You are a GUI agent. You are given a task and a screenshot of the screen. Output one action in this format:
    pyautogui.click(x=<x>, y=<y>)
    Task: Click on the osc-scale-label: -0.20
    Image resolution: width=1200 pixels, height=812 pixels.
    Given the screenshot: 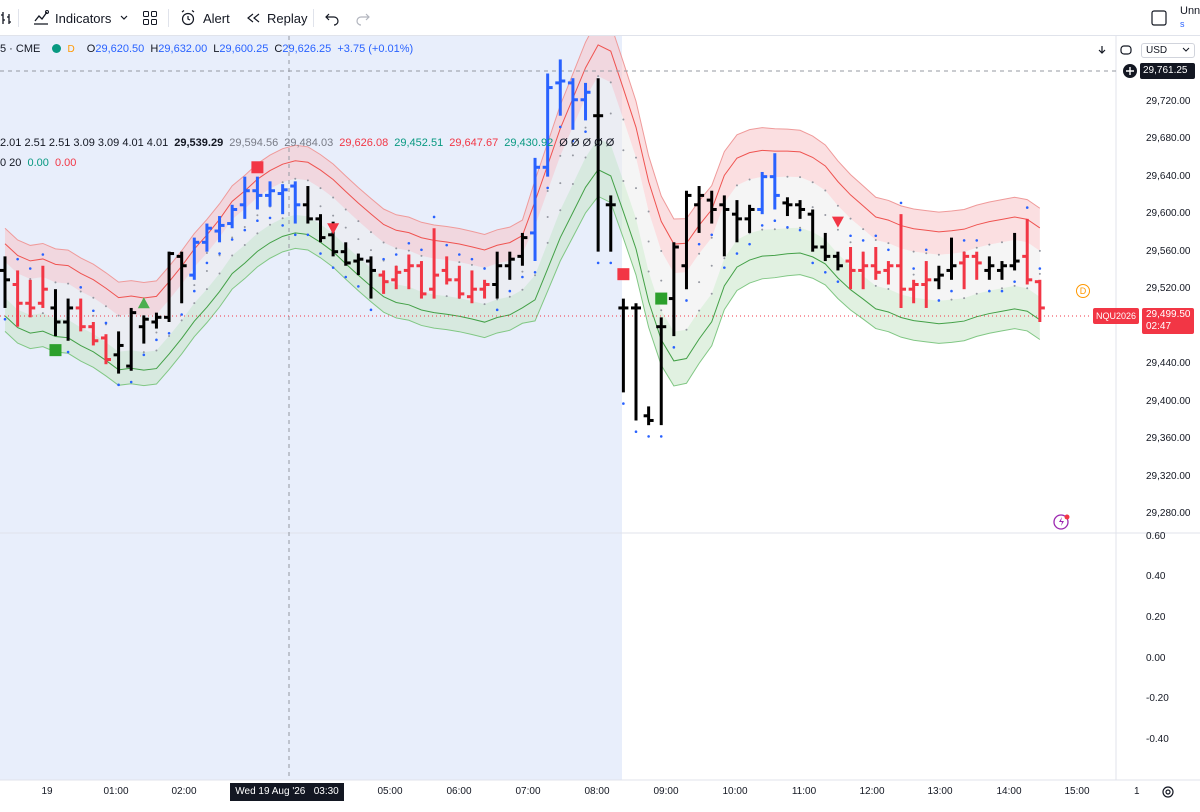 What is the action you would take?
    pyautogui.click(x=1157, y=698)
    